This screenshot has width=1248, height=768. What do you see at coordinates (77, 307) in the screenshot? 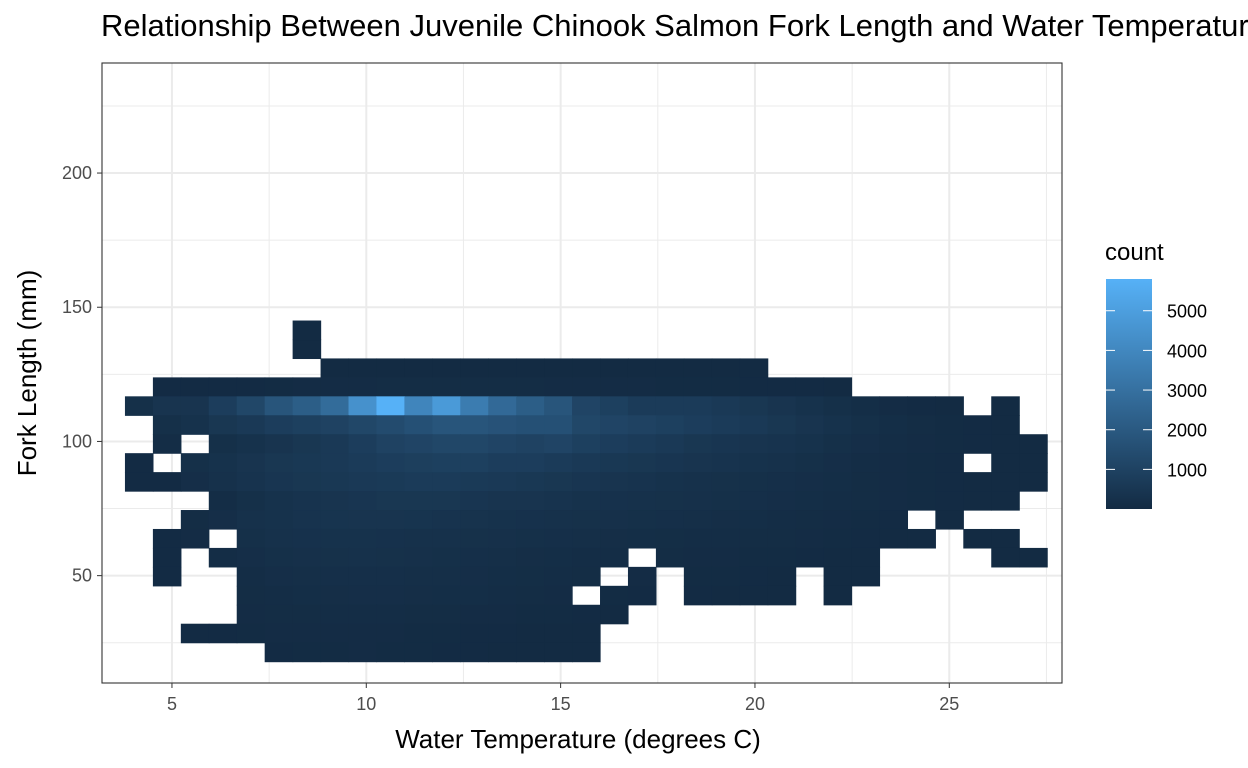
I see `y-tick-label: 150` at bounding box center [77, 307].